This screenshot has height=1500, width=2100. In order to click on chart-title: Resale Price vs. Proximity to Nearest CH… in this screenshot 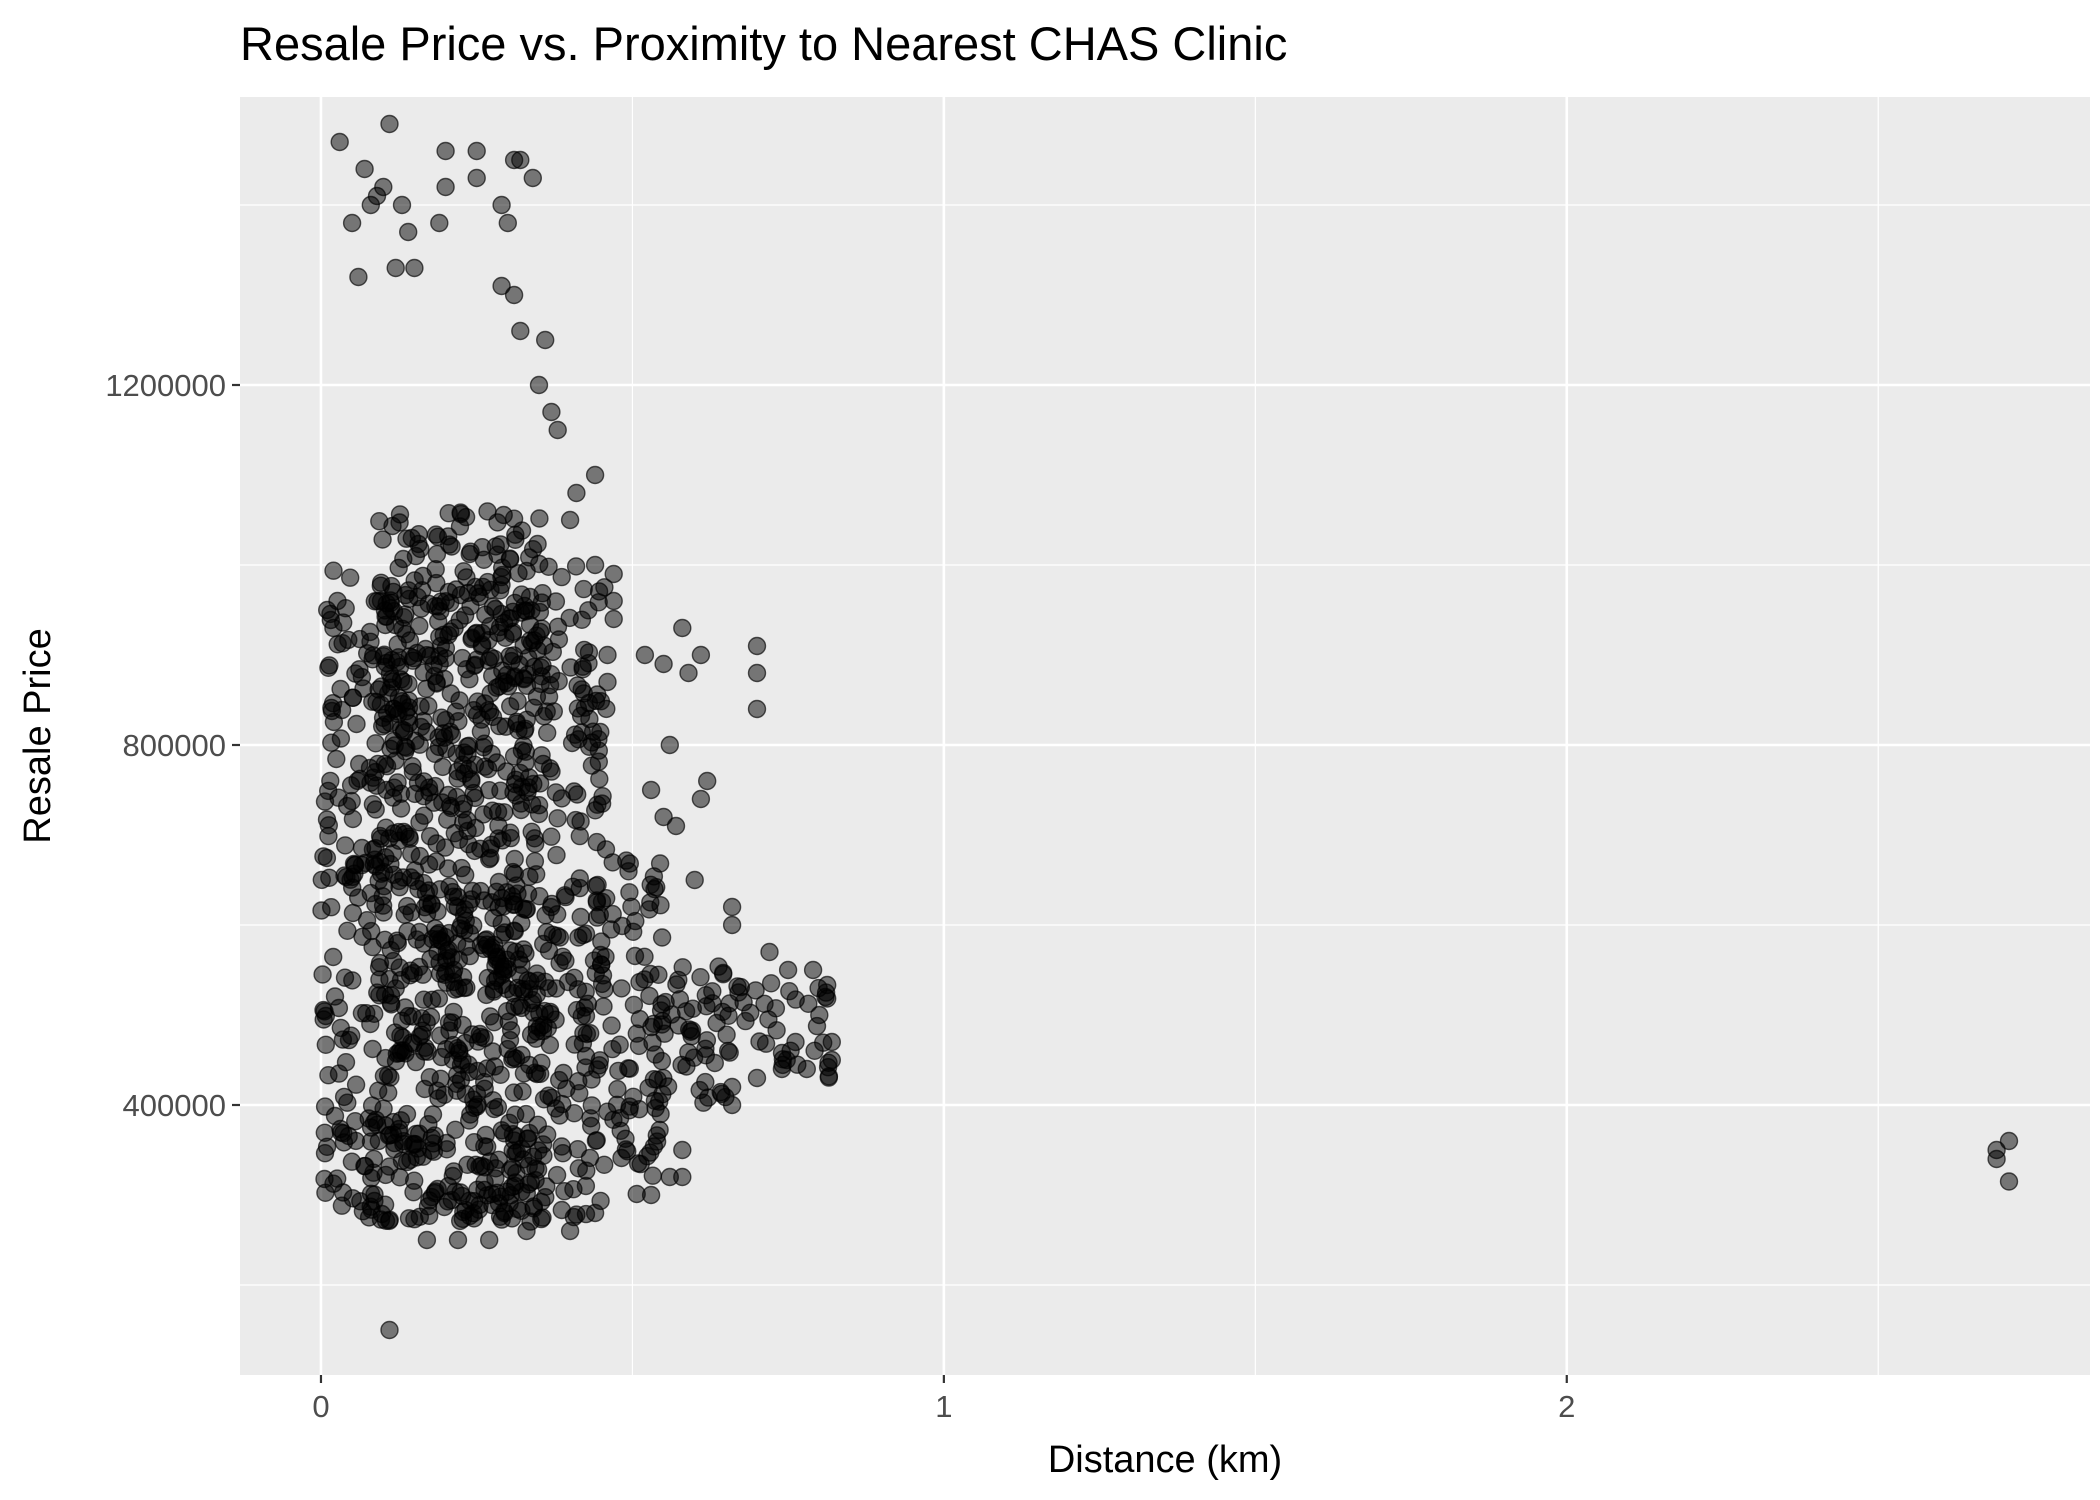, I will do `click(763, 43)`.